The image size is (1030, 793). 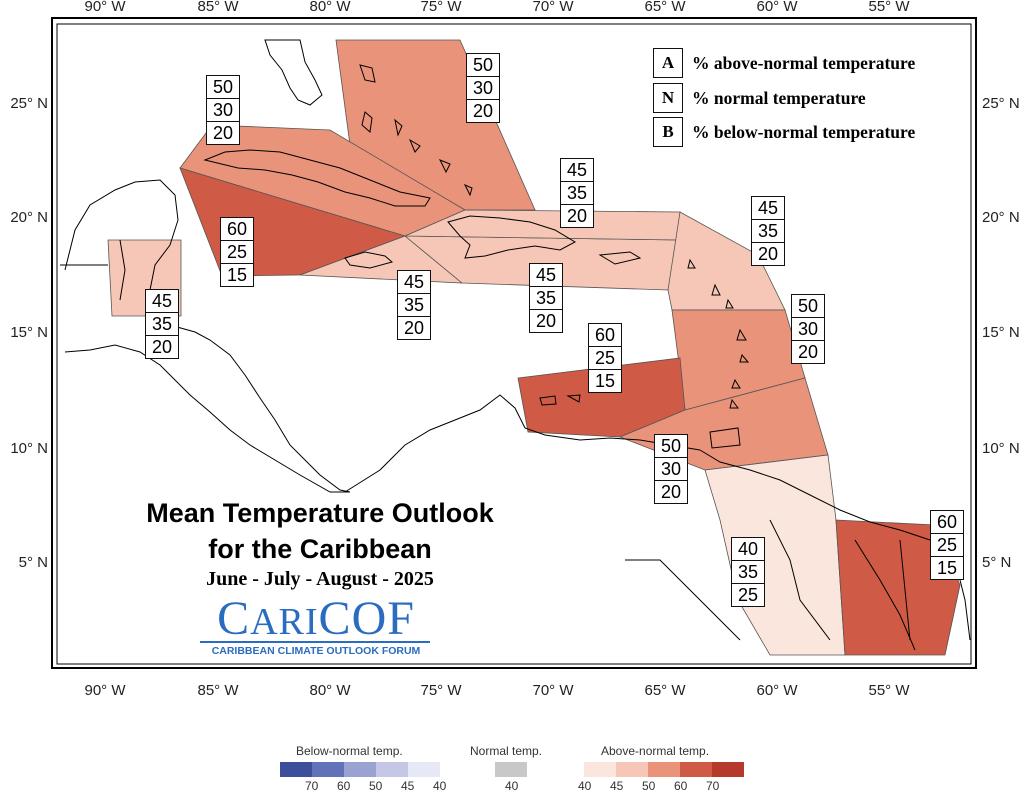 I want to click on legend-tick-above: 50, so click(x=649, y=786).